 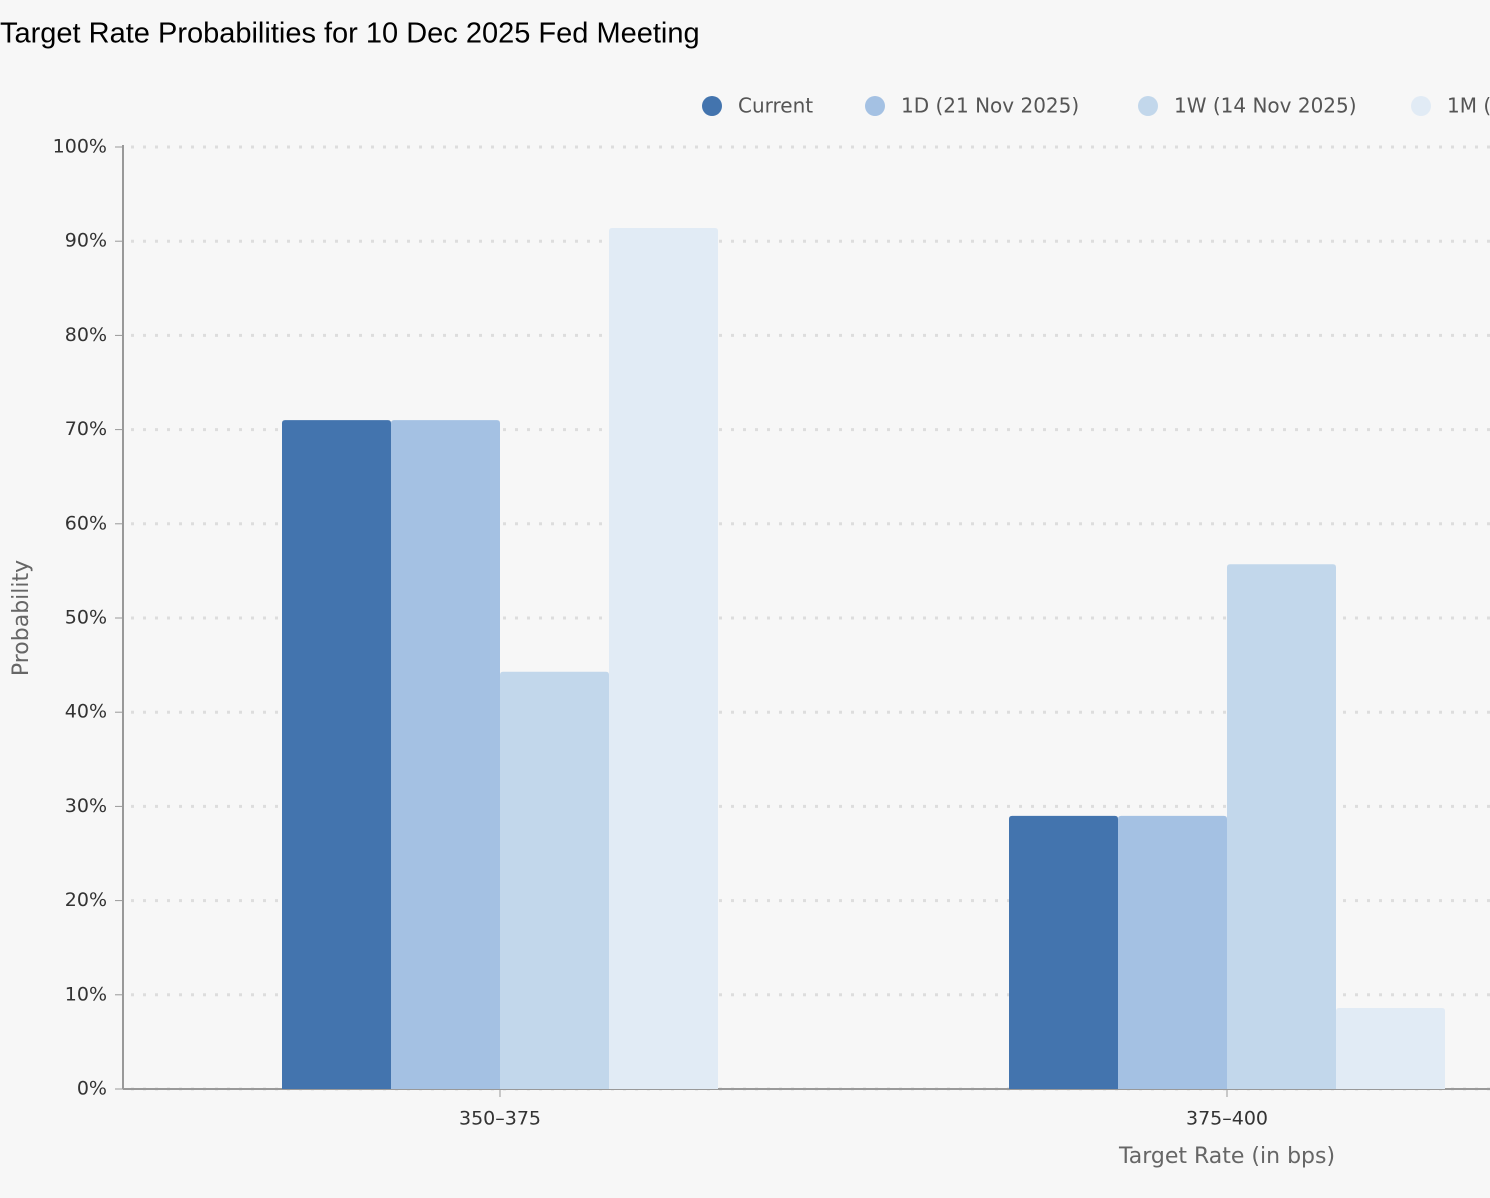 I want to click on y-axis-title: Probability, so click(x=21, y=618).